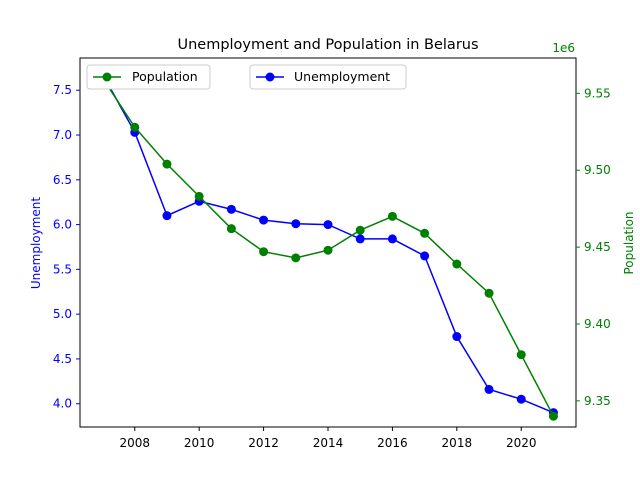  Describe the element at coordinates (263, 443) in the screenshot. I see `x-tick-label: 2012` at that location.